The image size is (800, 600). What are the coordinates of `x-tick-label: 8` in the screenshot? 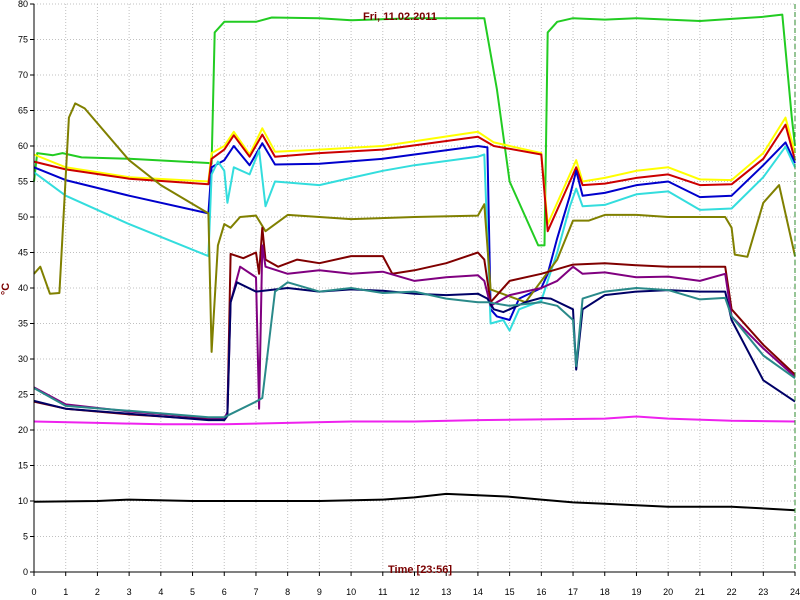 It's located at (287, 592).